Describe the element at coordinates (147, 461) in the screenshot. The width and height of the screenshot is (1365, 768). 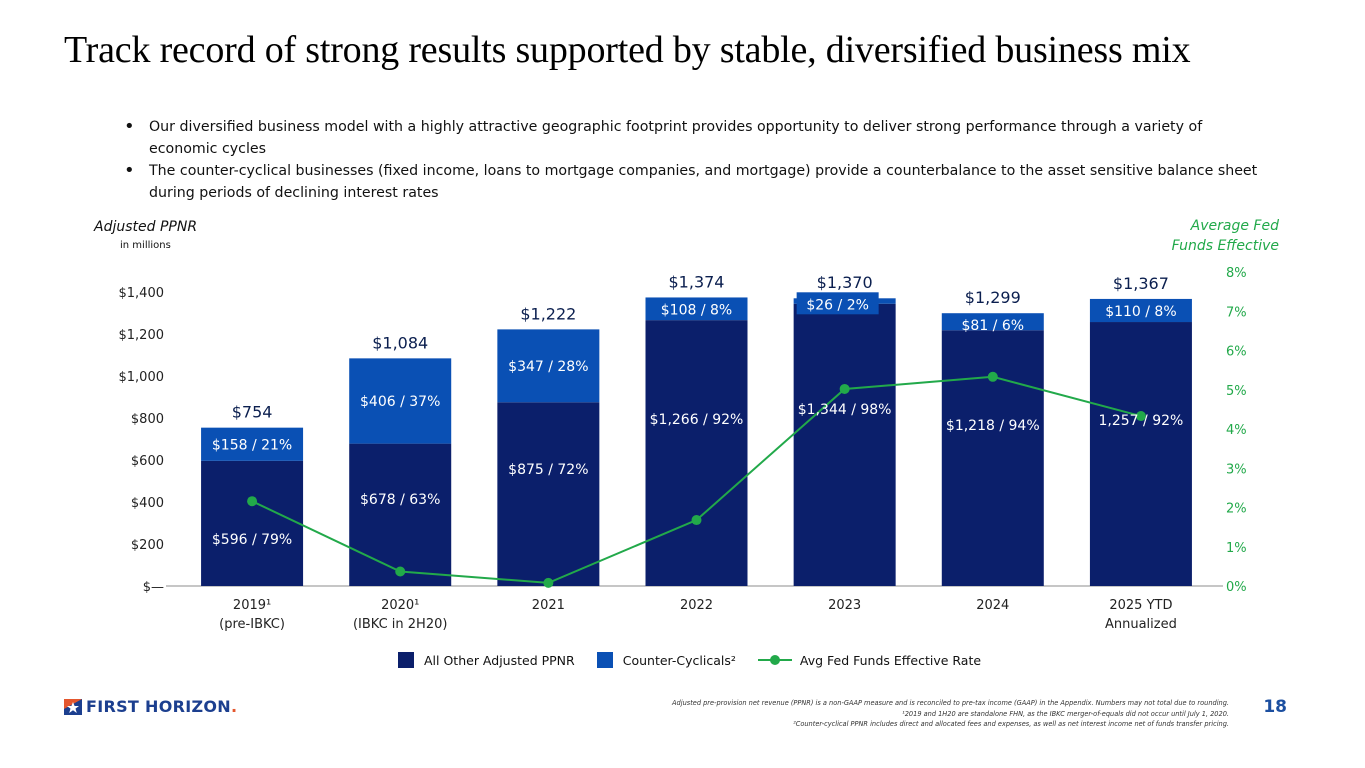
I see `y-tick-label: $600` at that location.